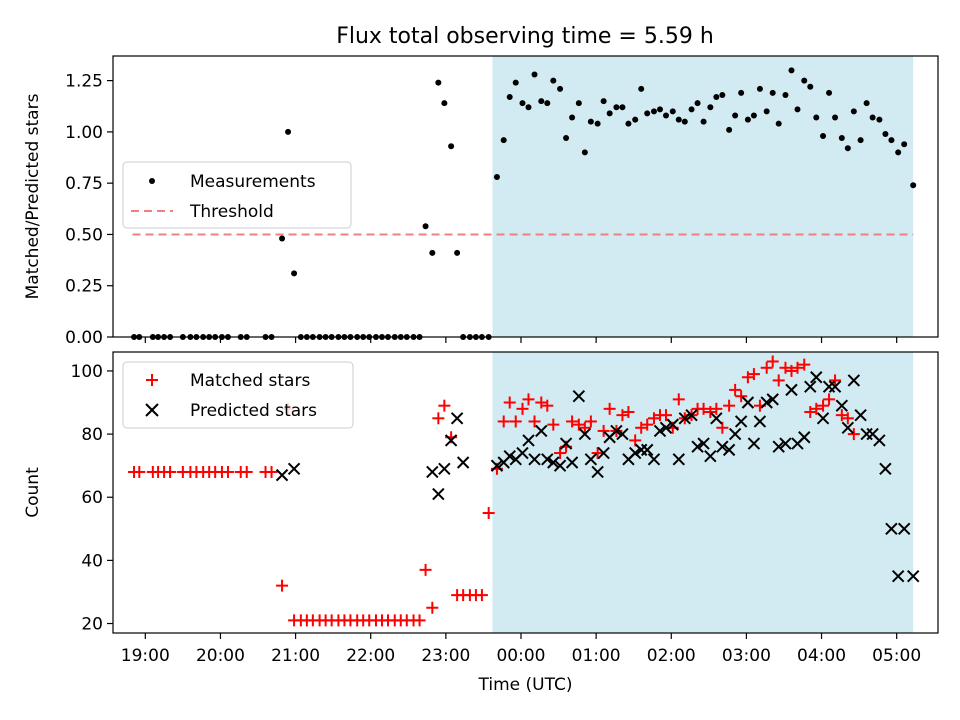  Describe the element at coordinates (746, 656) in the screenshot. I see `x-tick-label: 03:00` at that location.